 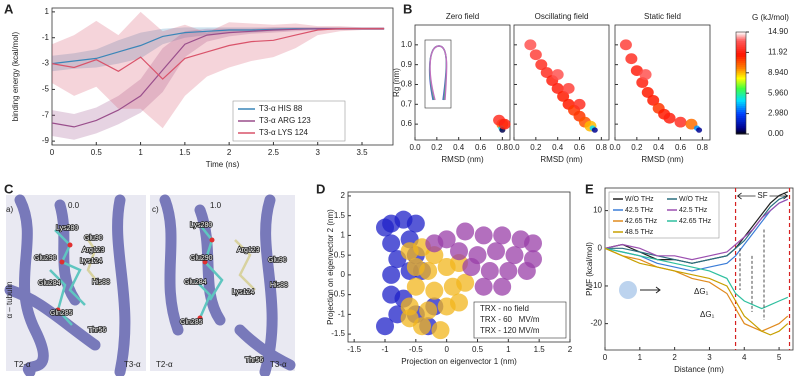 What do you see at coordinates (416, 349) in the screenshot?
I see `x-tick-label: -0.5` at bounding box center [416, 349].